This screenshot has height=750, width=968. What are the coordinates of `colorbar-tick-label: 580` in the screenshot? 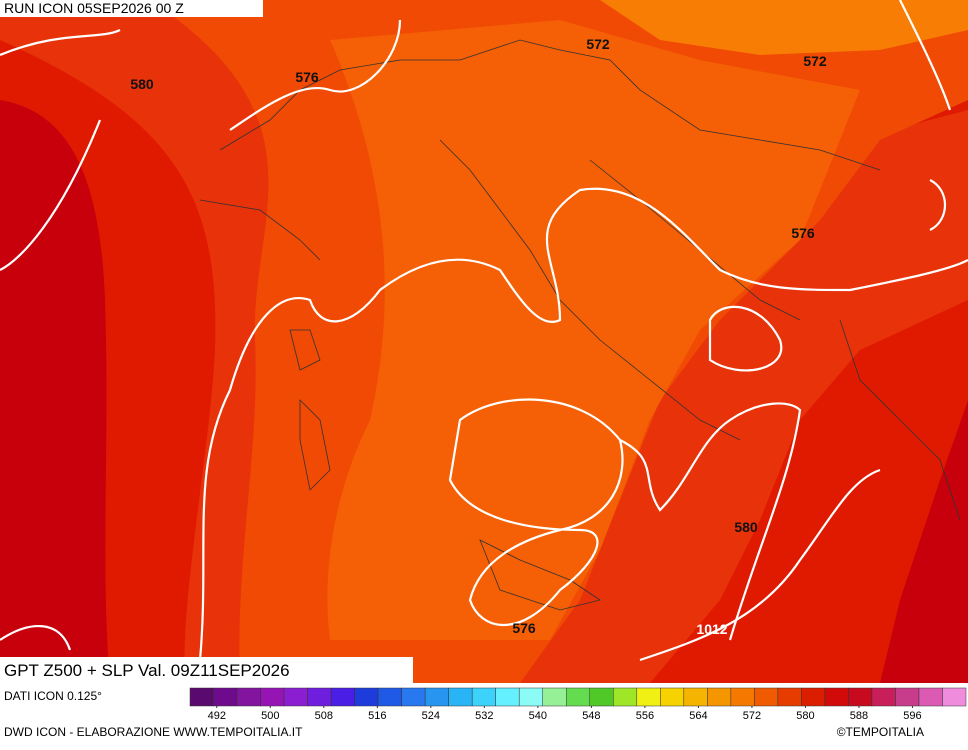 It's located at (805, 716).